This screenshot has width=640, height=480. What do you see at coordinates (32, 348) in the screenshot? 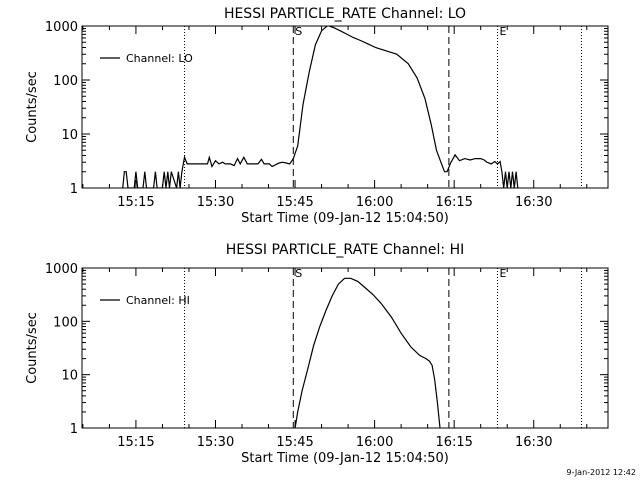
I see `y-axis-label-hi: Counts/sec` at bounding box center [32, 348].